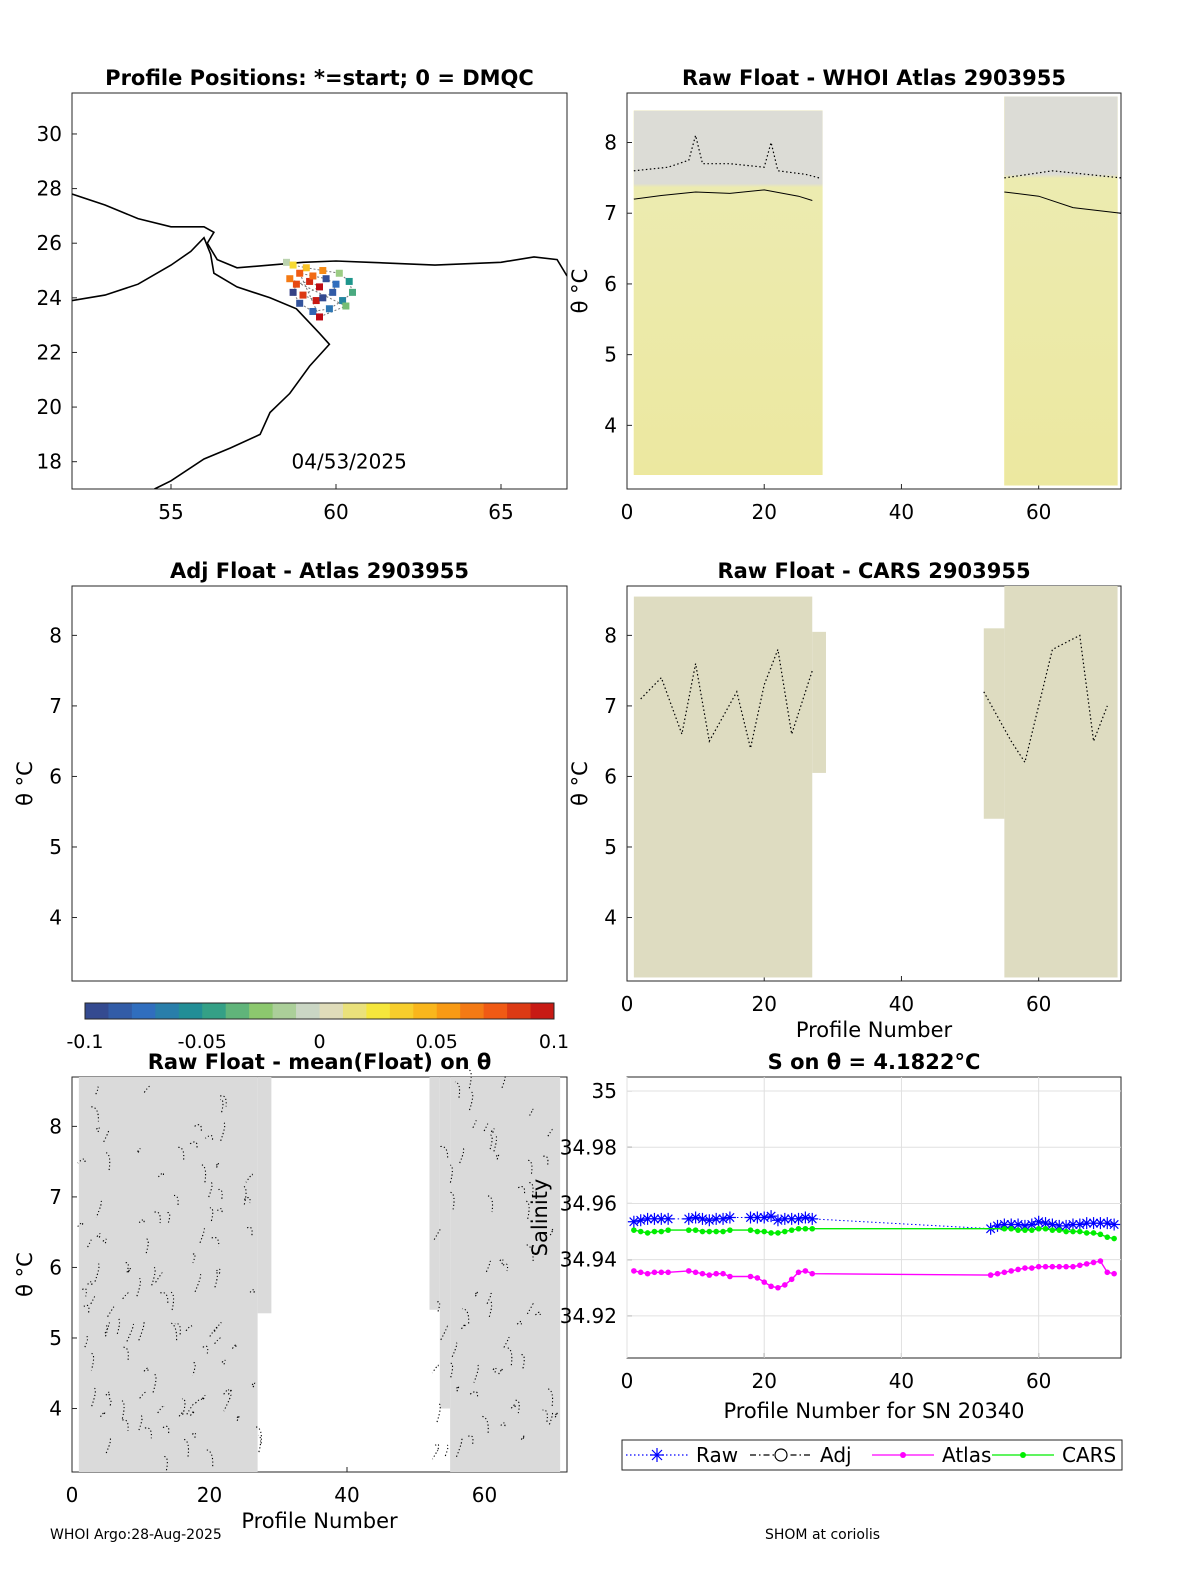 The image size is (1200, 1575). Describe the element at coordinates (874, 1274) in the screenshot. I see `series-line-atlas` at that location.